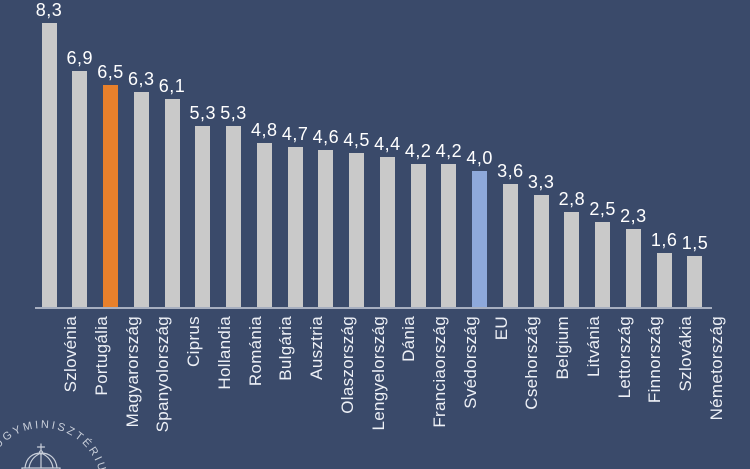 This screenshot has width=750, height=469. I want to click on category-label: Franciaország, so click(440, 372).